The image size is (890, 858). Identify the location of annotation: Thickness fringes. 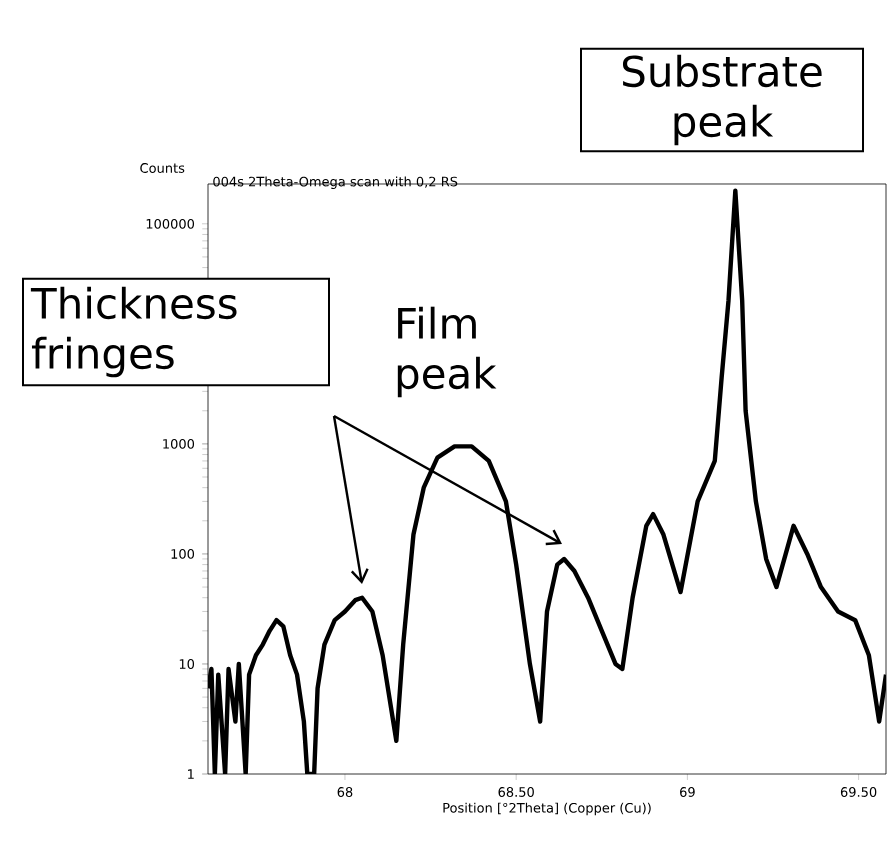
(133, 332).